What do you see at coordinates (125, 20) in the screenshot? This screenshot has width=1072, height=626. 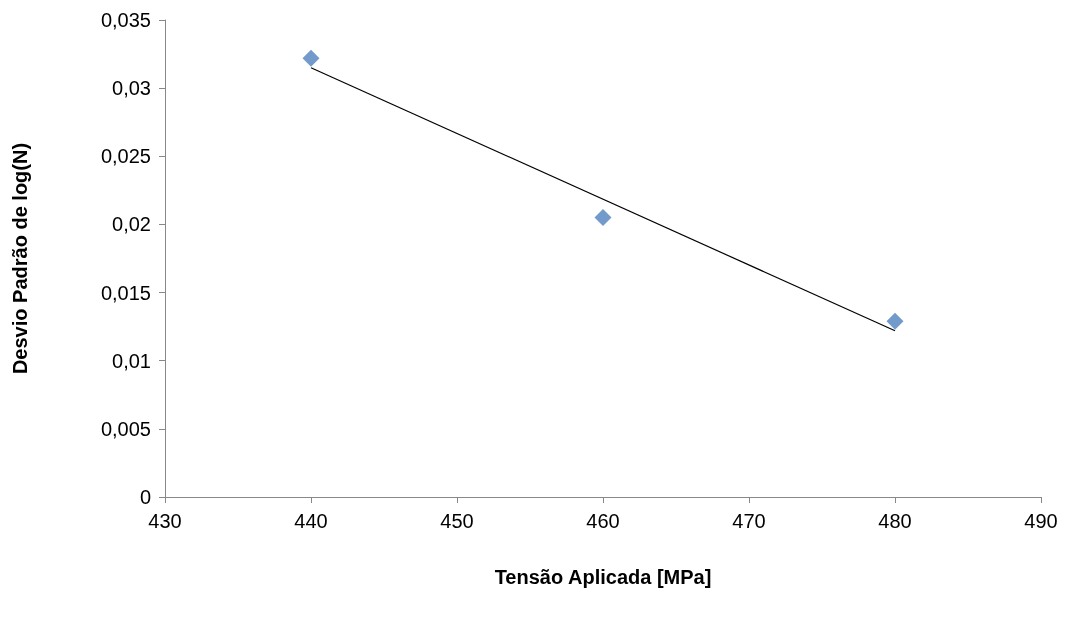 I see `y-tick-label: 0,035` at bounding box center [125, 20].